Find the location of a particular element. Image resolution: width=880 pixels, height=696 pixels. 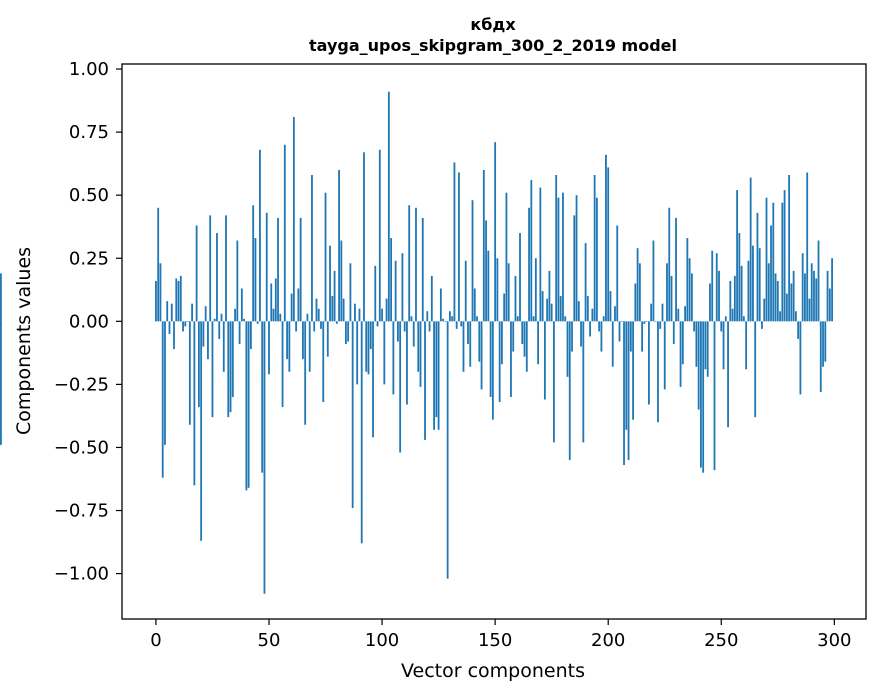

x-tick-label: 50 is located at coordinates (269, 640).